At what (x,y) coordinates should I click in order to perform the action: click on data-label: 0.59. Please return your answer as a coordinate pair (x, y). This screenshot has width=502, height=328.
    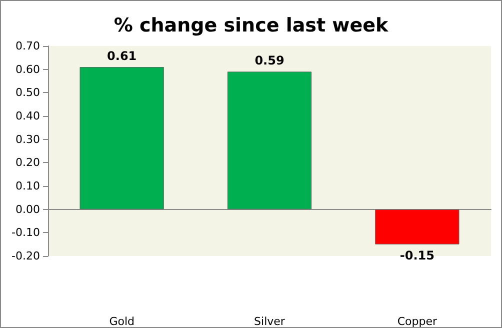
    Looking at the image, I should click on (269, 61).